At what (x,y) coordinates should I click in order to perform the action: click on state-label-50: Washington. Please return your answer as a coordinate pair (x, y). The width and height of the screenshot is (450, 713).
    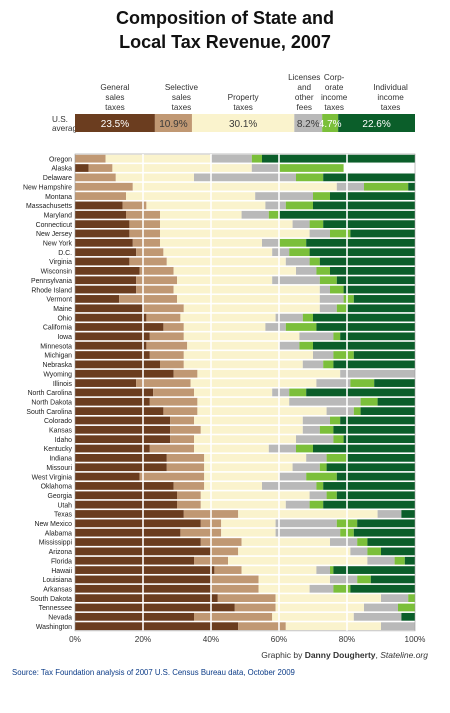
    Looking at the image, I should click on (54, 627).